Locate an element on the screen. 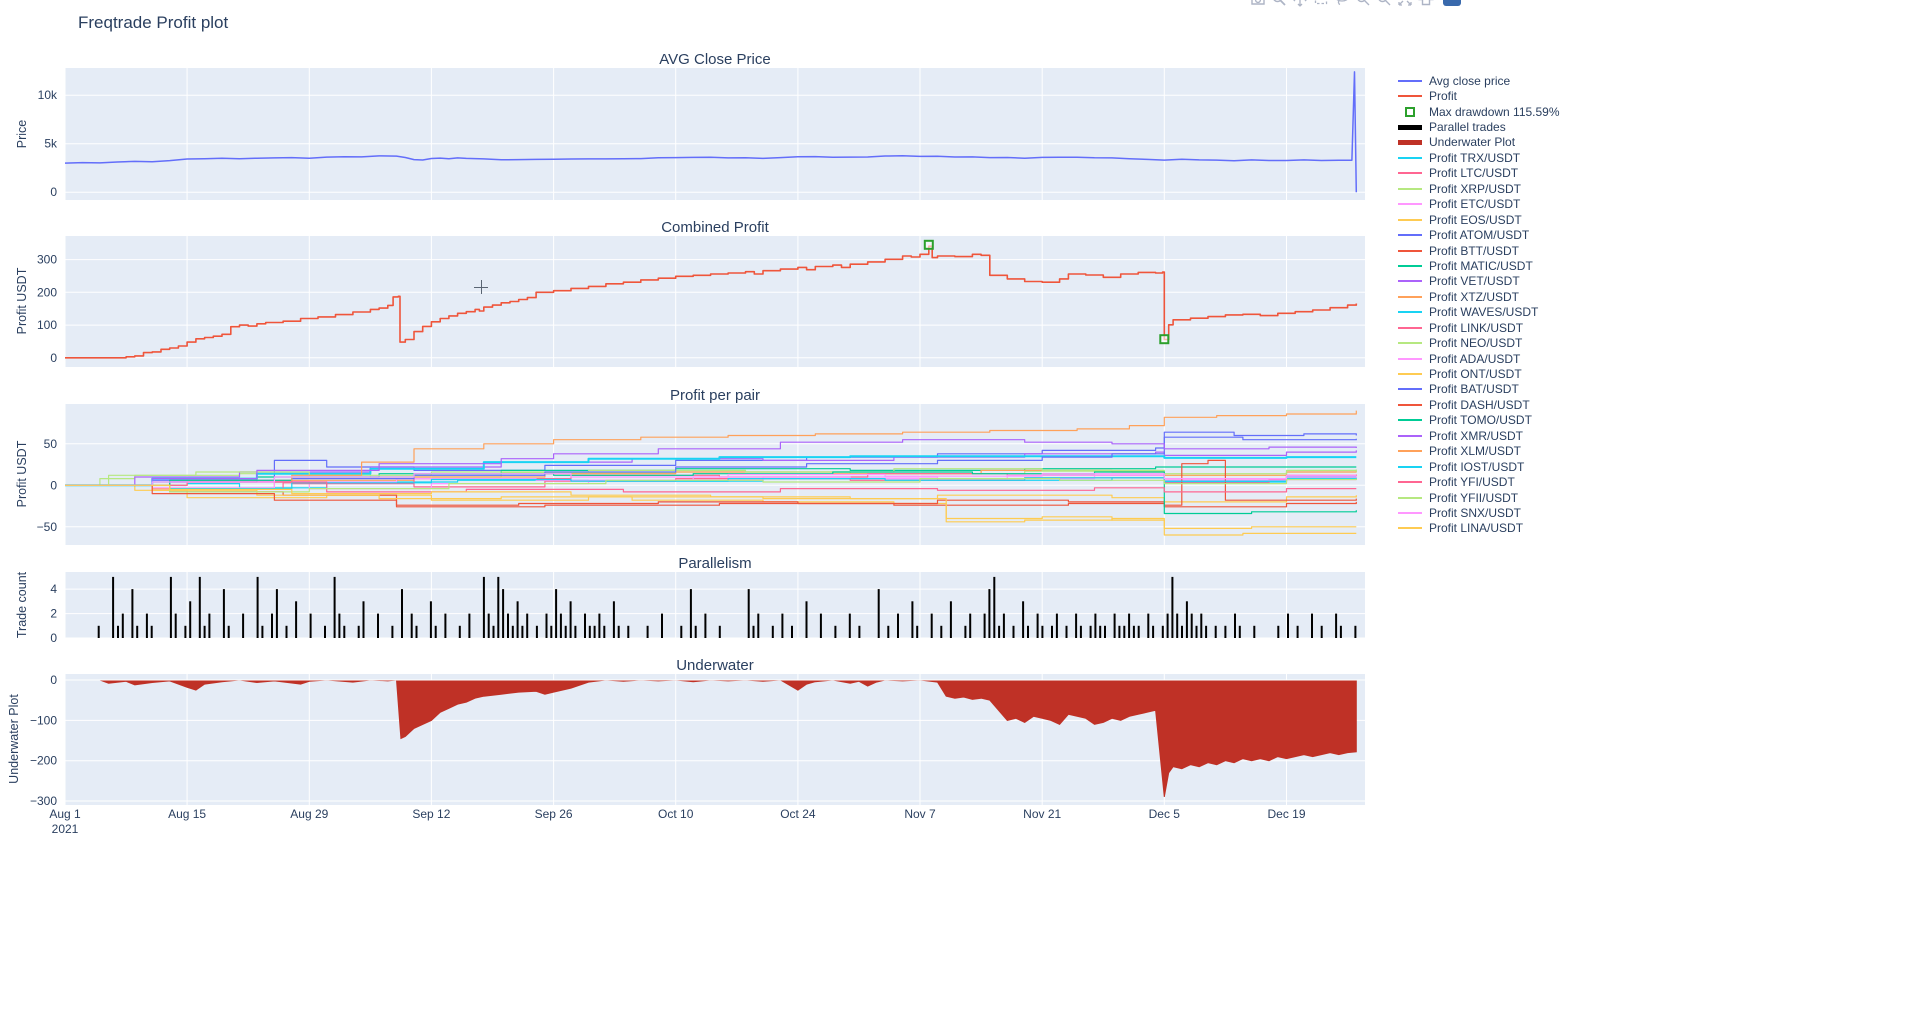 Image resolution: width=1910 pixels, height=1024 pixels. legend-item-profit-ada-usdt: Profit ADA/USDT is located at coordinates (1479, 358).